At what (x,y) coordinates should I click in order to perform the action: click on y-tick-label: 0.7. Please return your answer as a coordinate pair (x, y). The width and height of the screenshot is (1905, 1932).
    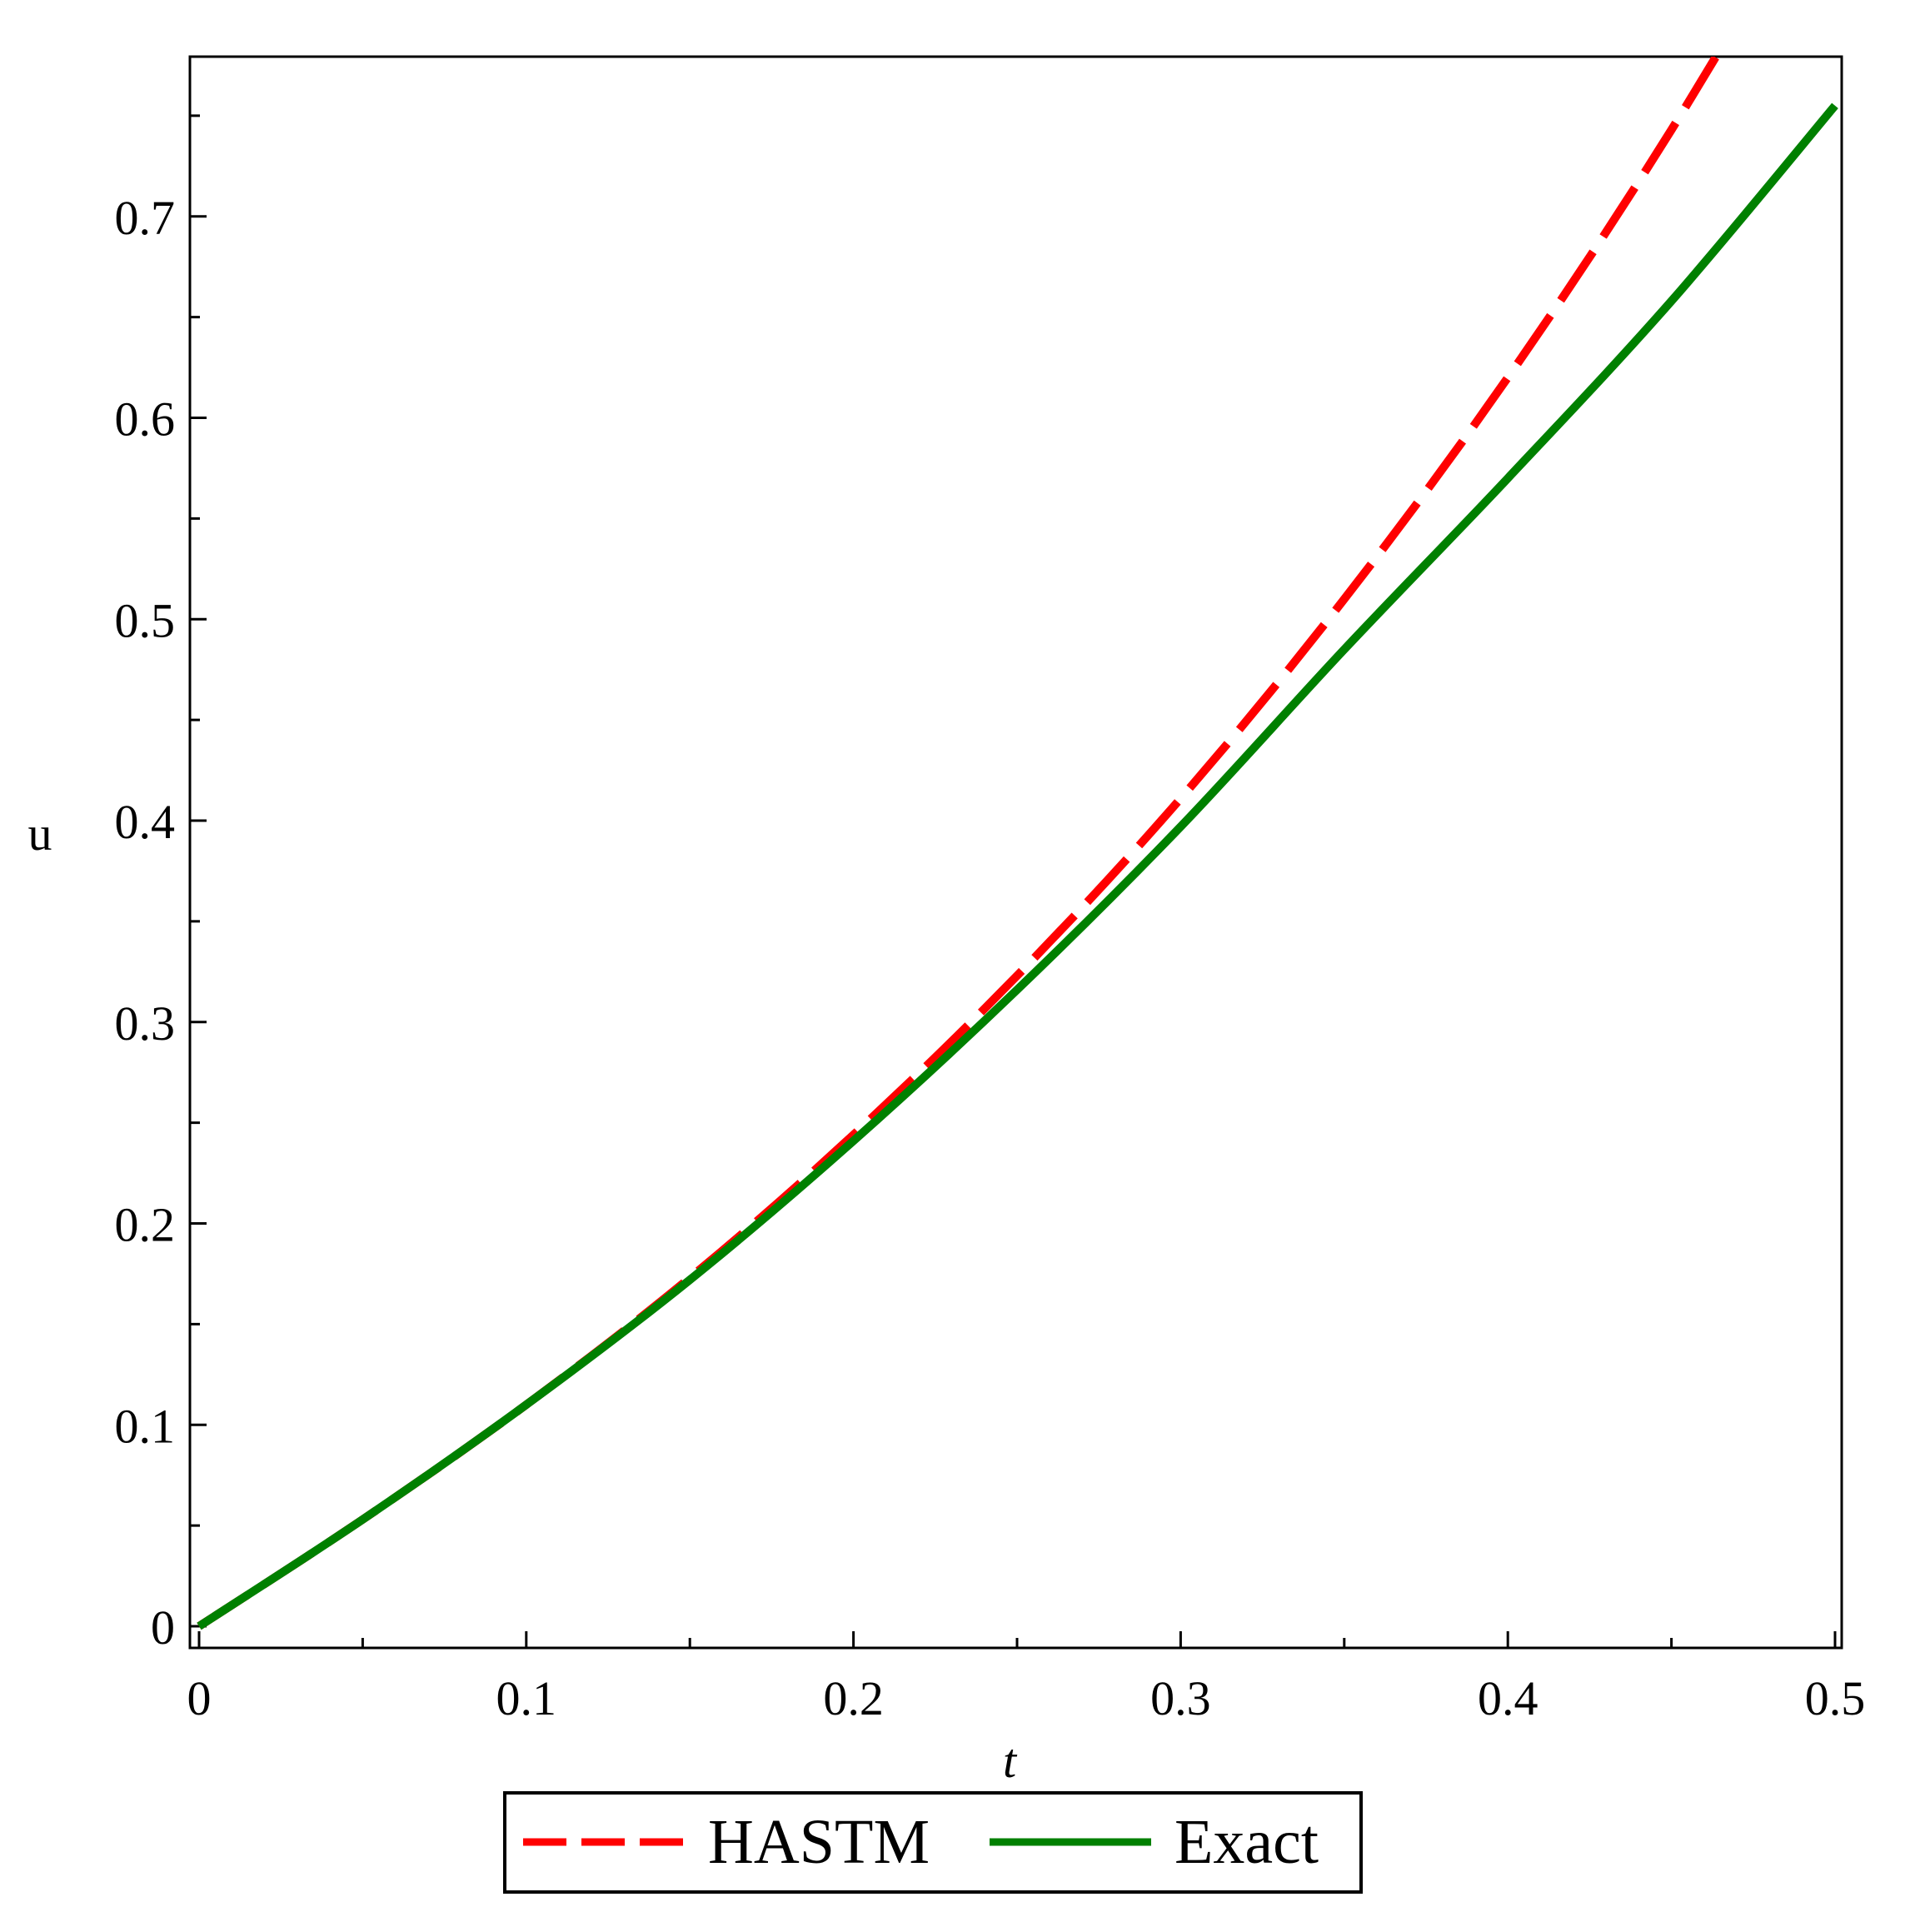
    Looking at the image, I should click on (145, 218).